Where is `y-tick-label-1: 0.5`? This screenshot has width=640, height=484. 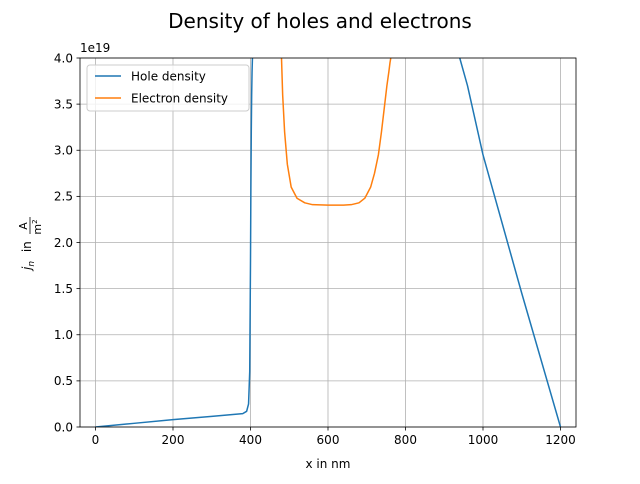
y-tick-label-1: 0.5 is located at coordinates (63, 381).